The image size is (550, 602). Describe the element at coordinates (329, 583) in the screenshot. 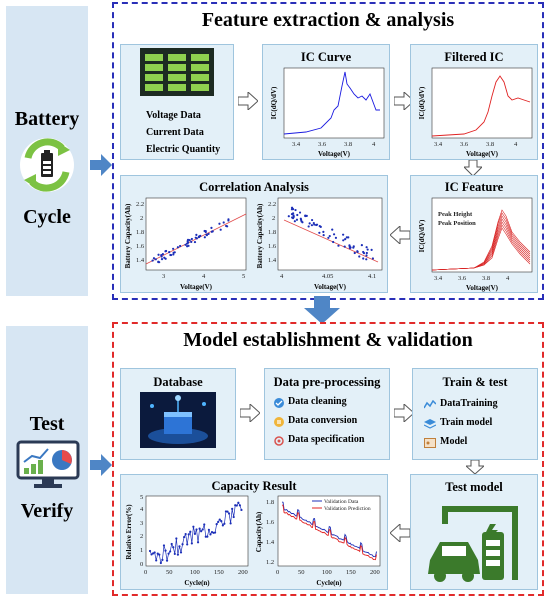

I see `cap-xlabel: Cycle(n)` at that location.